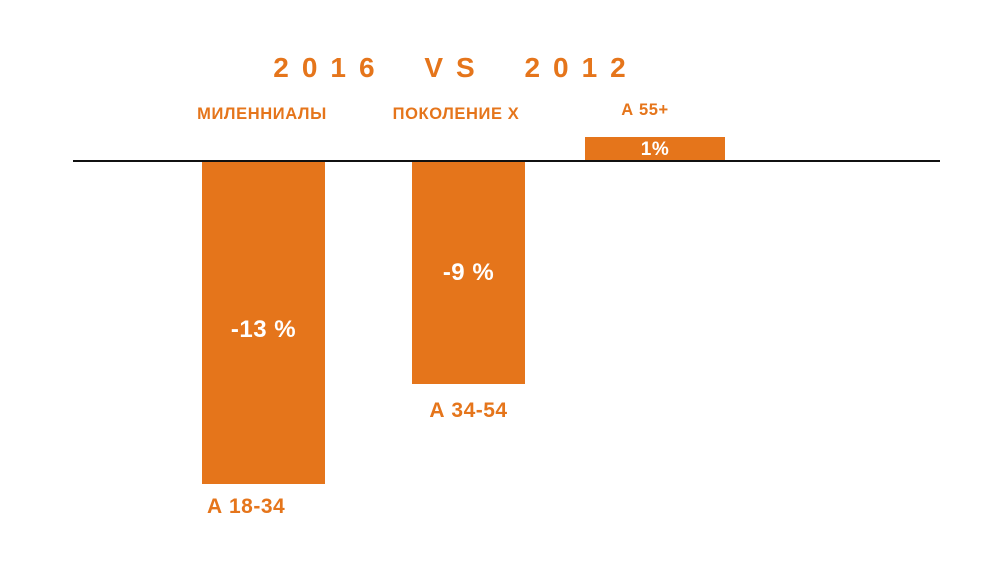  What do you see at coordinates (645, 110) in the screenshot?
I see `group-label-a55plus: А 55+` at bounding box center [645, 110].